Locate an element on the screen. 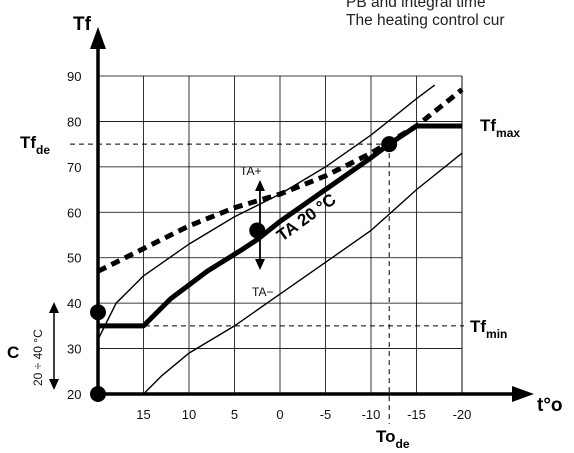  tf-de-sub: de is located at coordinates (43, 150).